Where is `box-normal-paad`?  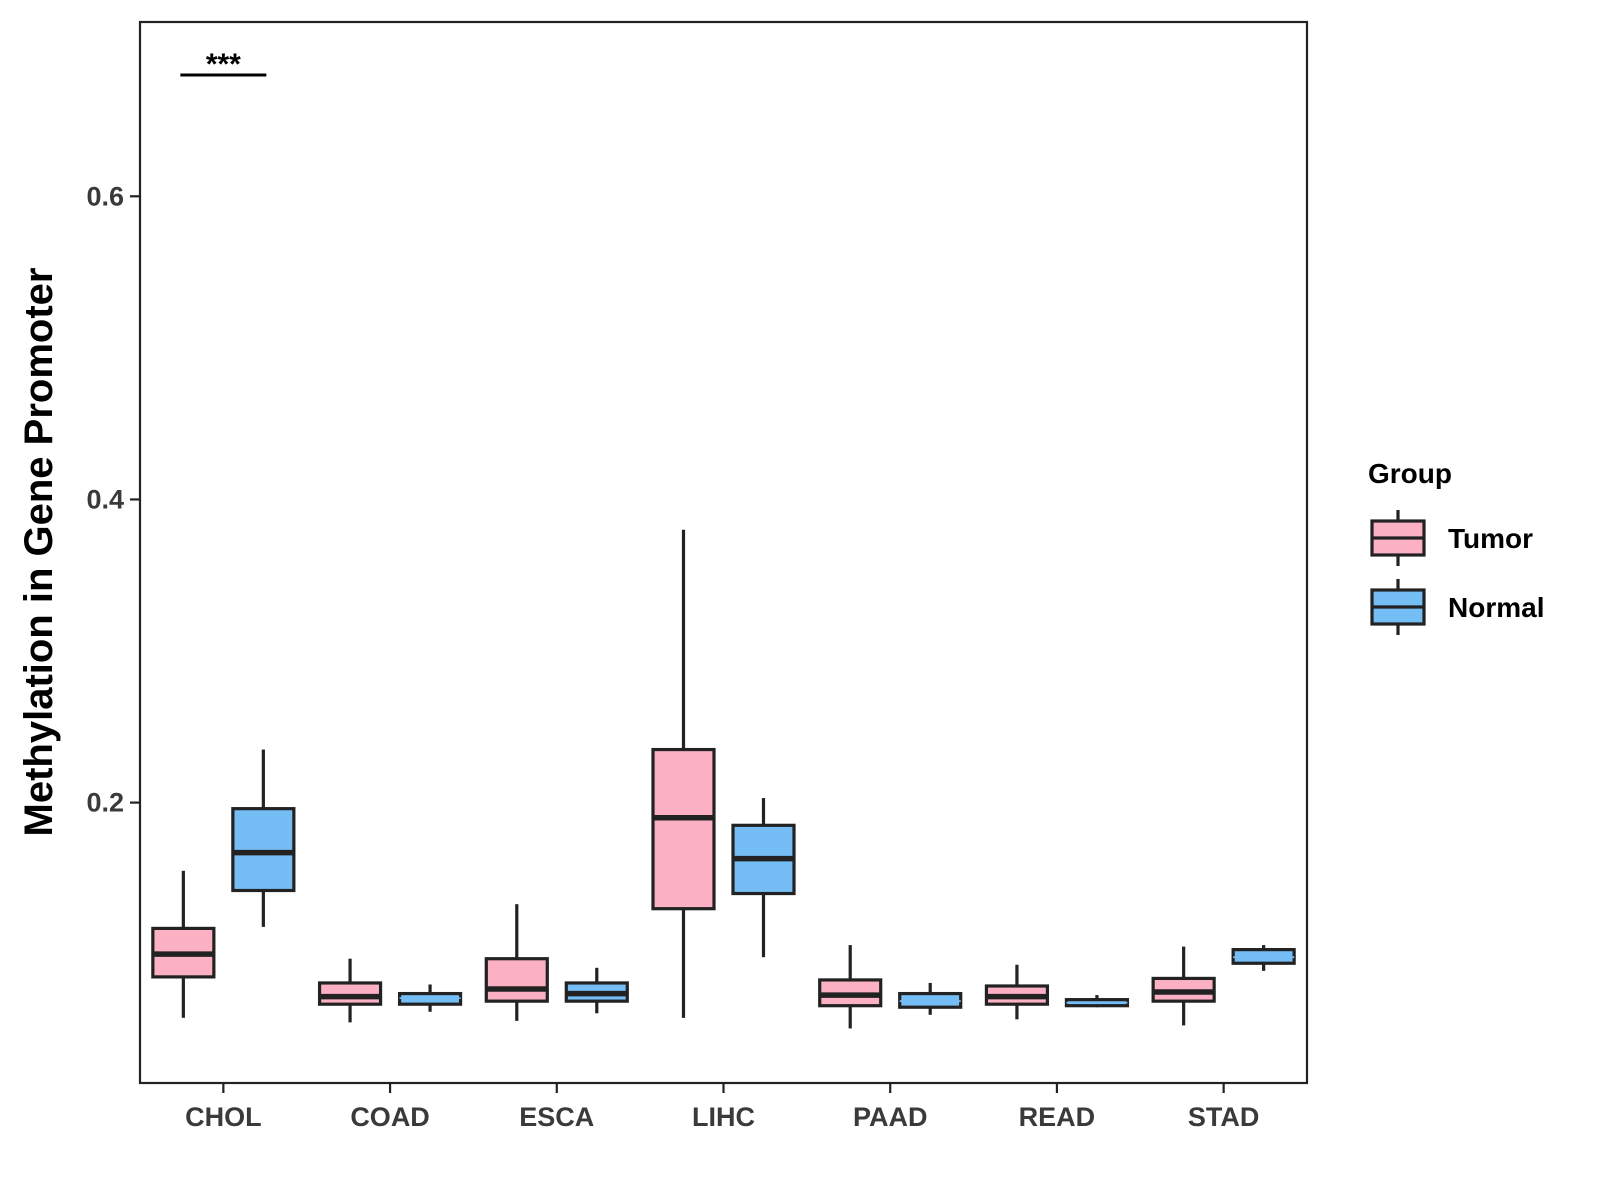 box-normal-paad is located at coordinates (930, 998).